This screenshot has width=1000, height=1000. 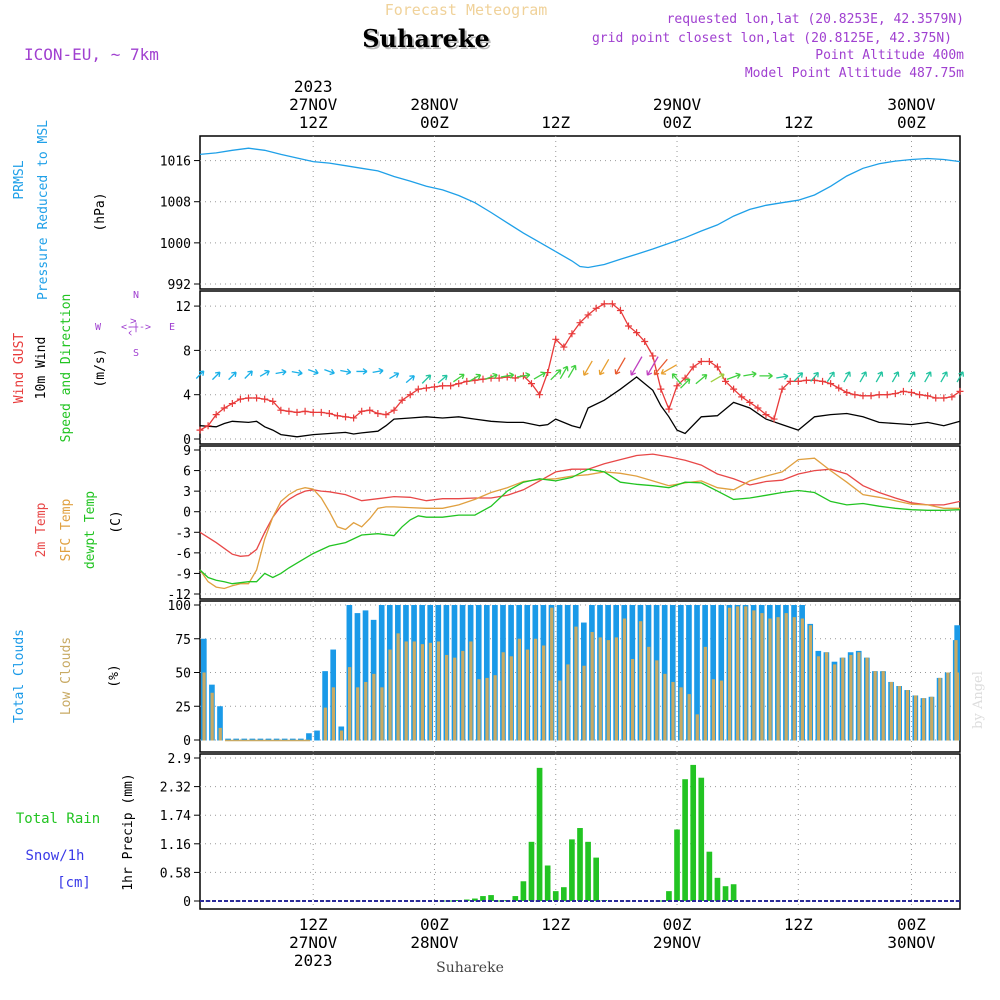 What do you see at coordinates (580, 522) in the screenshot?
I see `temp-frame` at bounding box center [580, 522].